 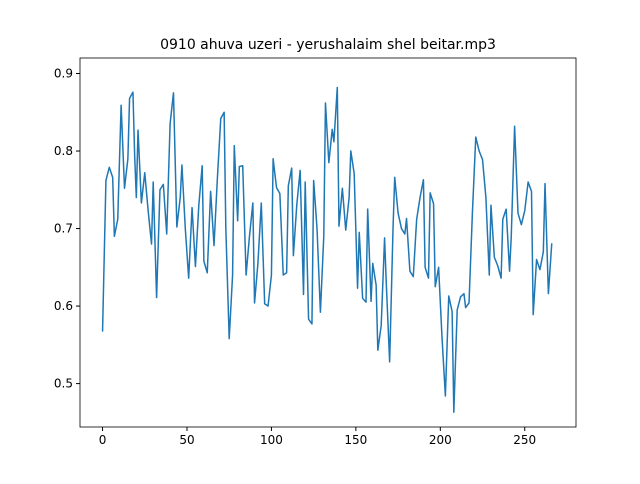 I want to click on y-tick-label: 0.9, so click(x=63, y=74).